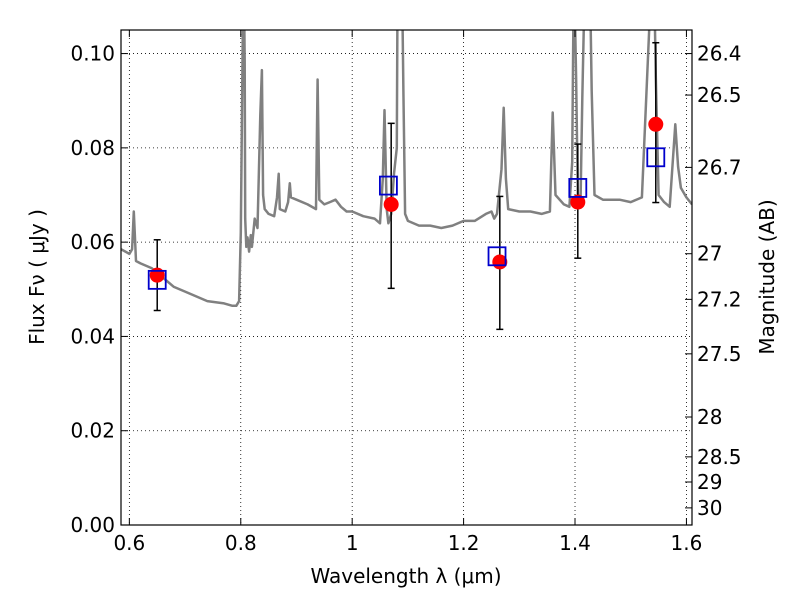 The width and height of the screenshot is (800, 600). I want to click on y-axis-label: Flux Fν ( μJy ), so click(37, 277).